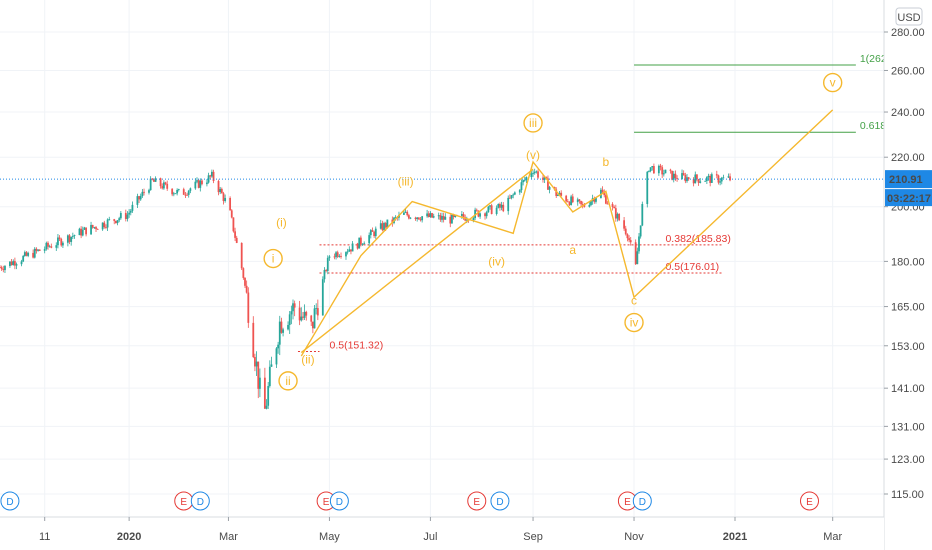 The image size is (932, 550). I want to click on event-marker-label: D, so click(499, 502).